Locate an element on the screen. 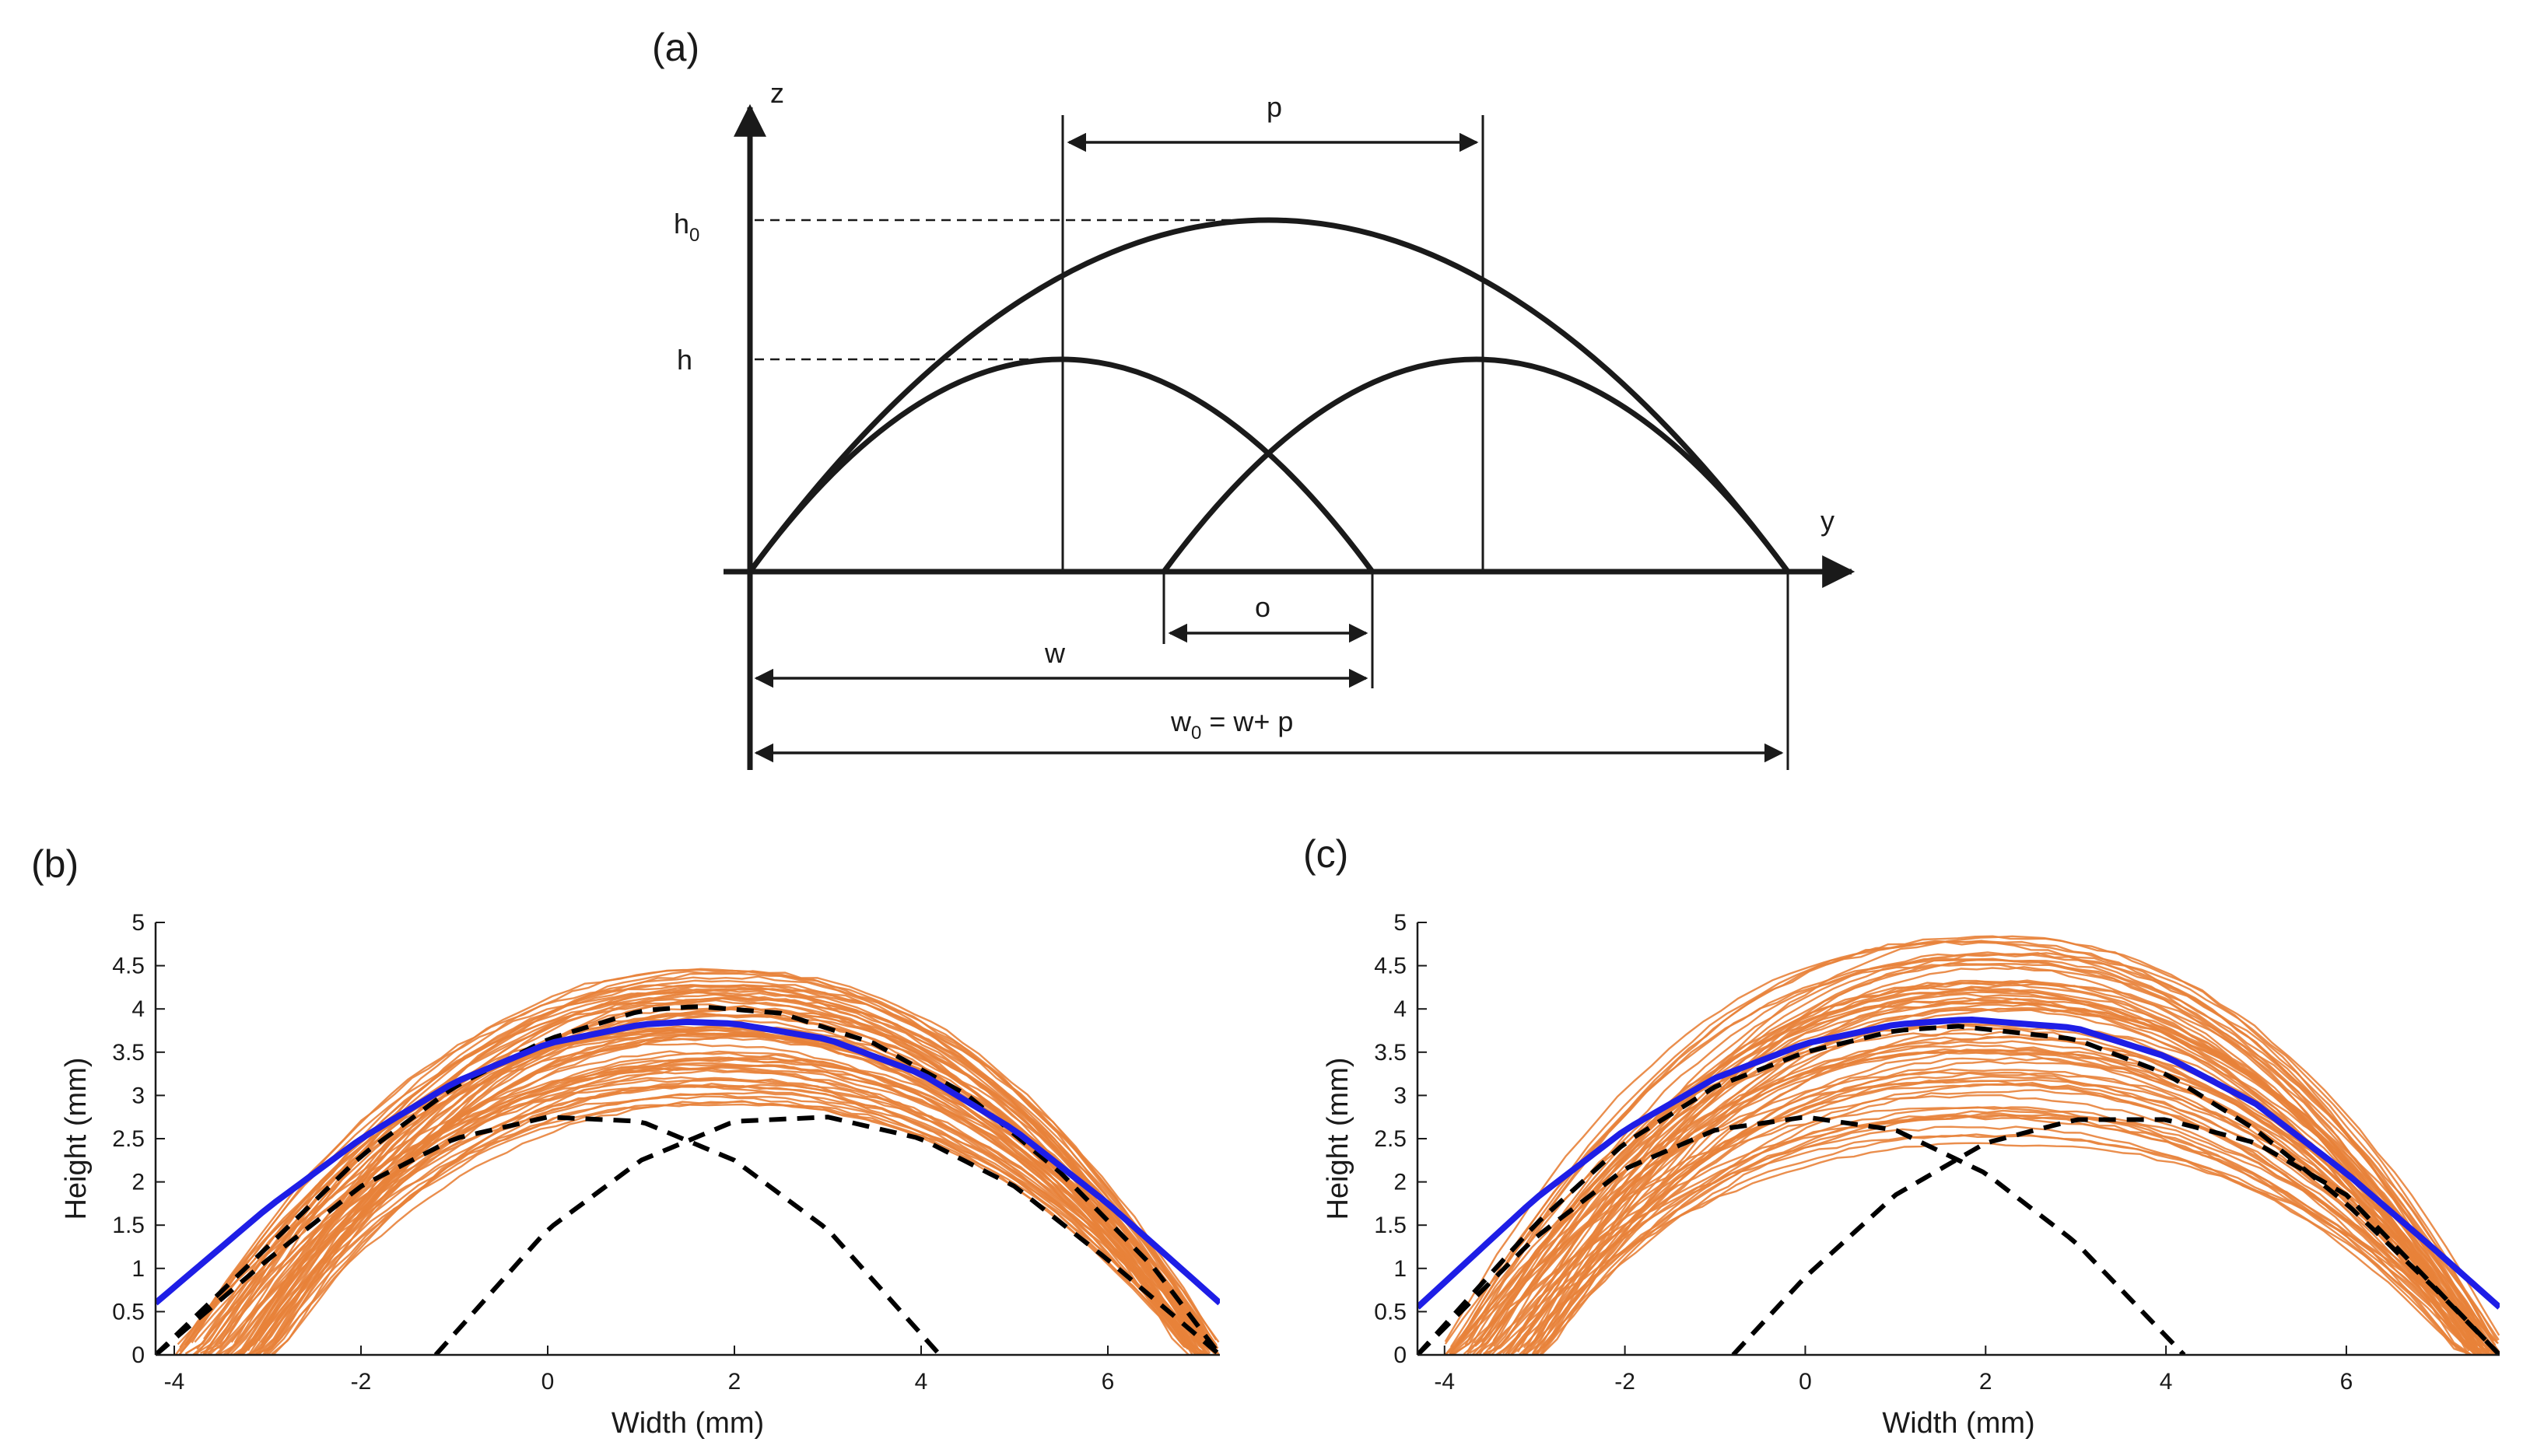 This screenshot has height=1456, width=2523. w-label: w is located at coordinates (1055, 653).